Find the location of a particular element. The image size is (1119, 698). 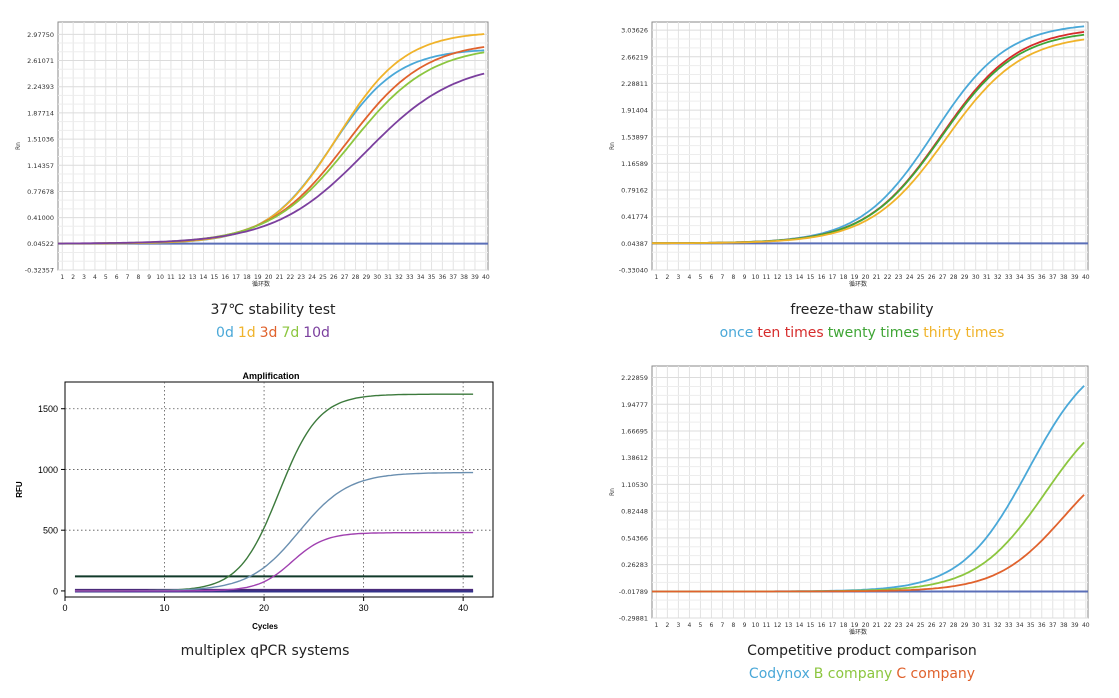

x-tick-label: 20 is located at coordinates (866, 277).